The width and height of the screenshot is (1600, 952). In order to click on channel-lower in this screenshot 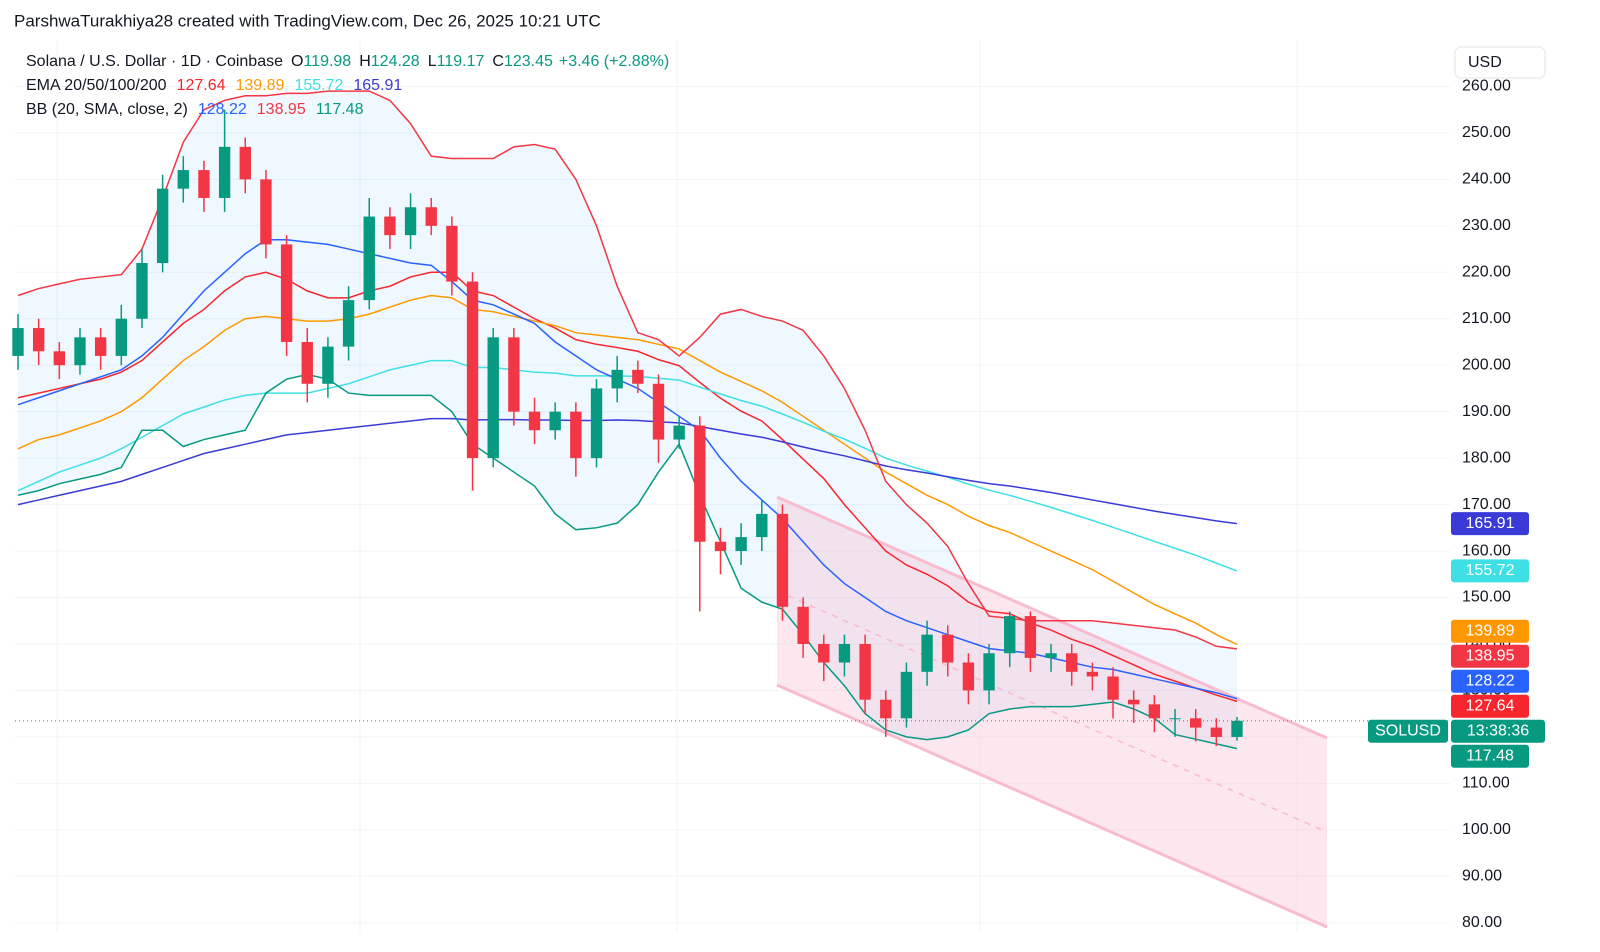, I will do `click(1052, 806)`.